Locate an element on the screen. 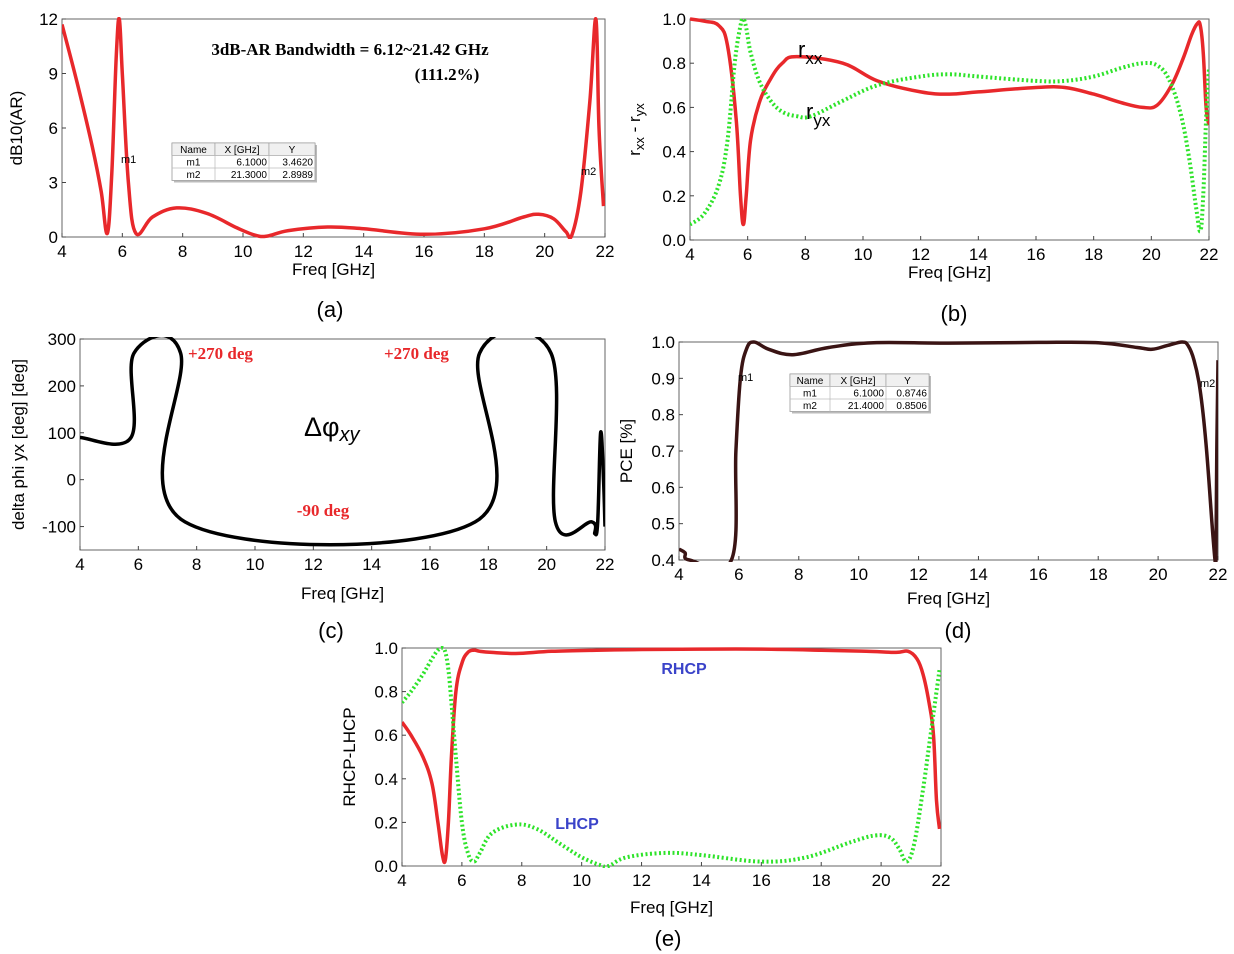 The height and width of the screenshot is (954, 1234). y-axis-label-sub2: yx is located at coordinates (639, 110).